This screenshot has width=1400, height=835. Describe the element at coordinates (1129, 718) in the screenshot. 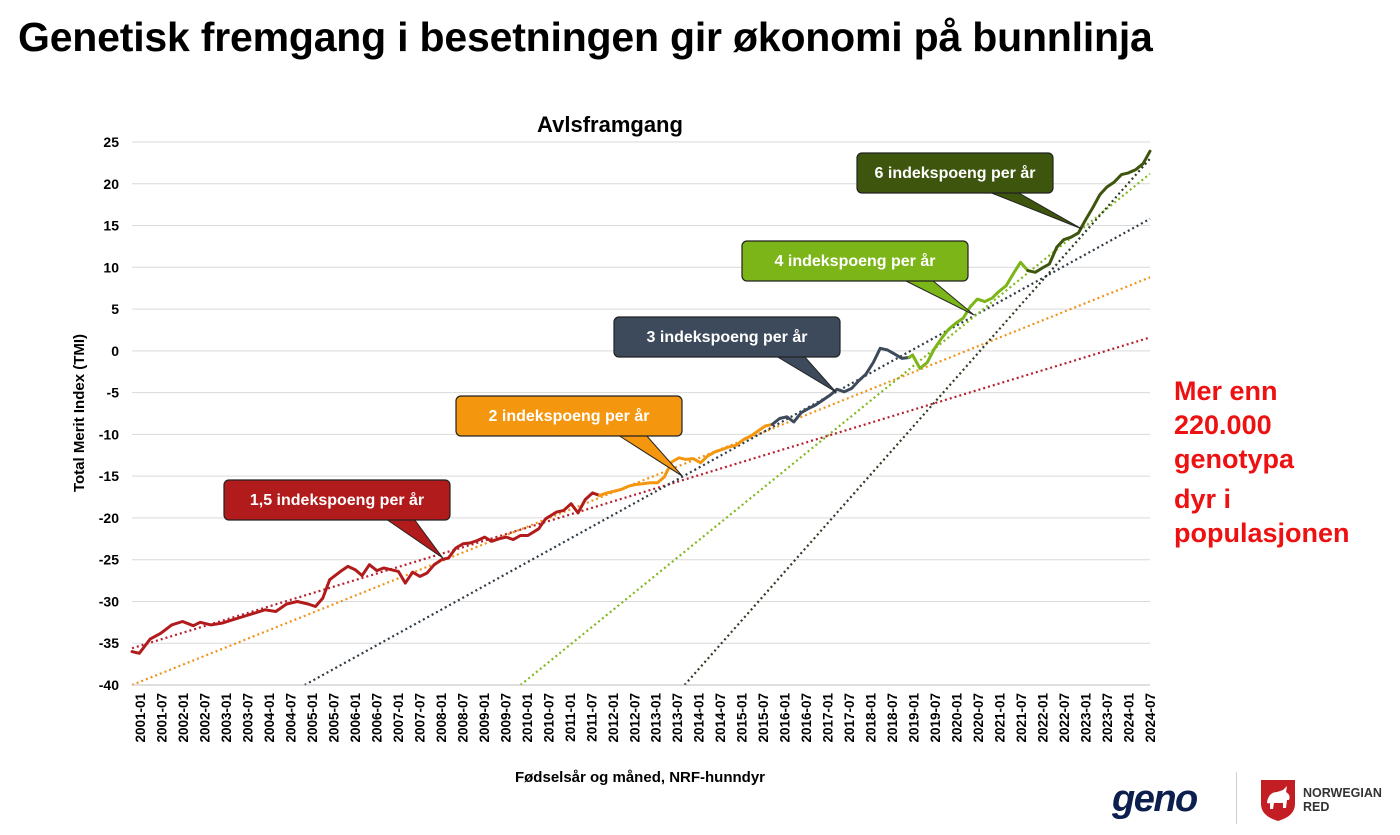

I see `x-tick-label: 2024-01` at that location.